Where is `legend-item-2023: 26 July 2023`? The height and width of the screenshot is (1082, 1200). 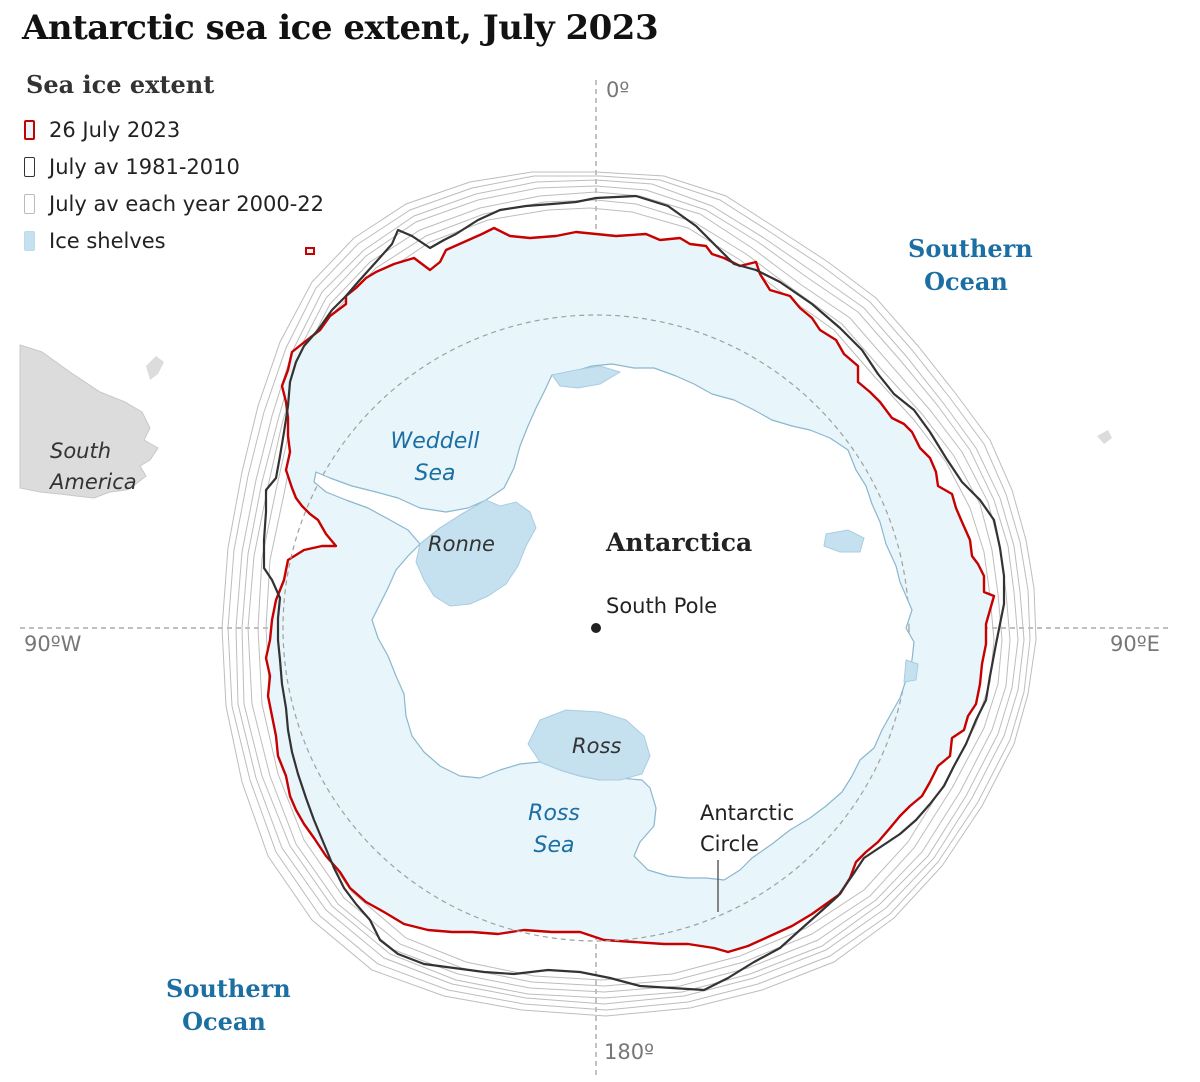 legend-item-2023: 26 July 2023 is located at coordinates (174, 129).